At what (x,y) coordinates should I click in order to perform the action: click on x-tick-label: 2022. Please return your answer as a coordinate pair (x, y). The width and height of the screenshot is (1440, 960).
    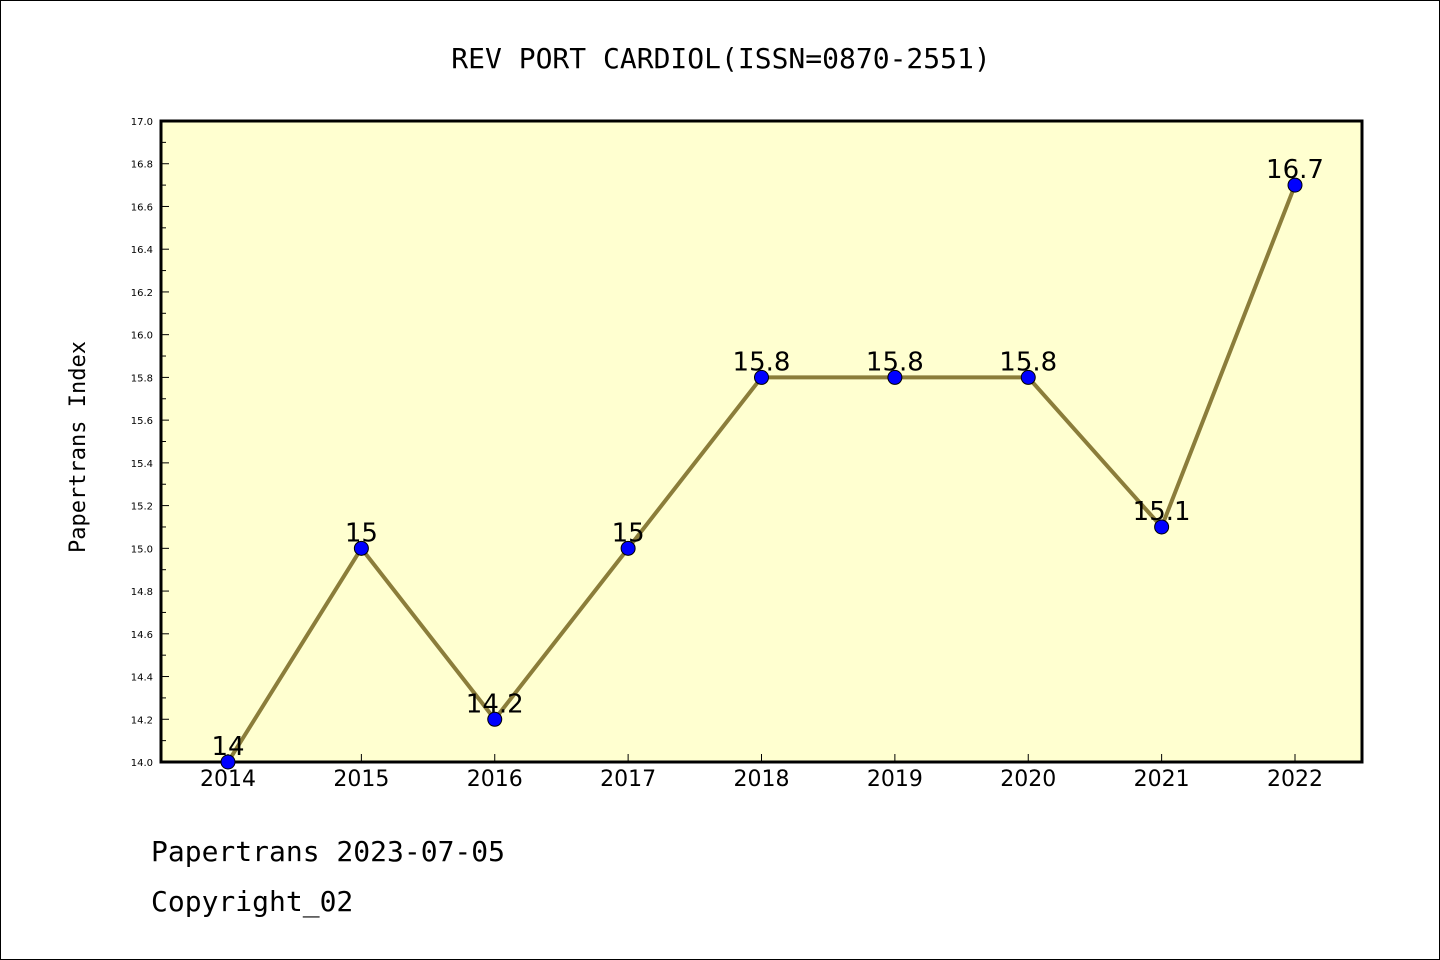
    Looking at the image, I should click on (1295, 779).